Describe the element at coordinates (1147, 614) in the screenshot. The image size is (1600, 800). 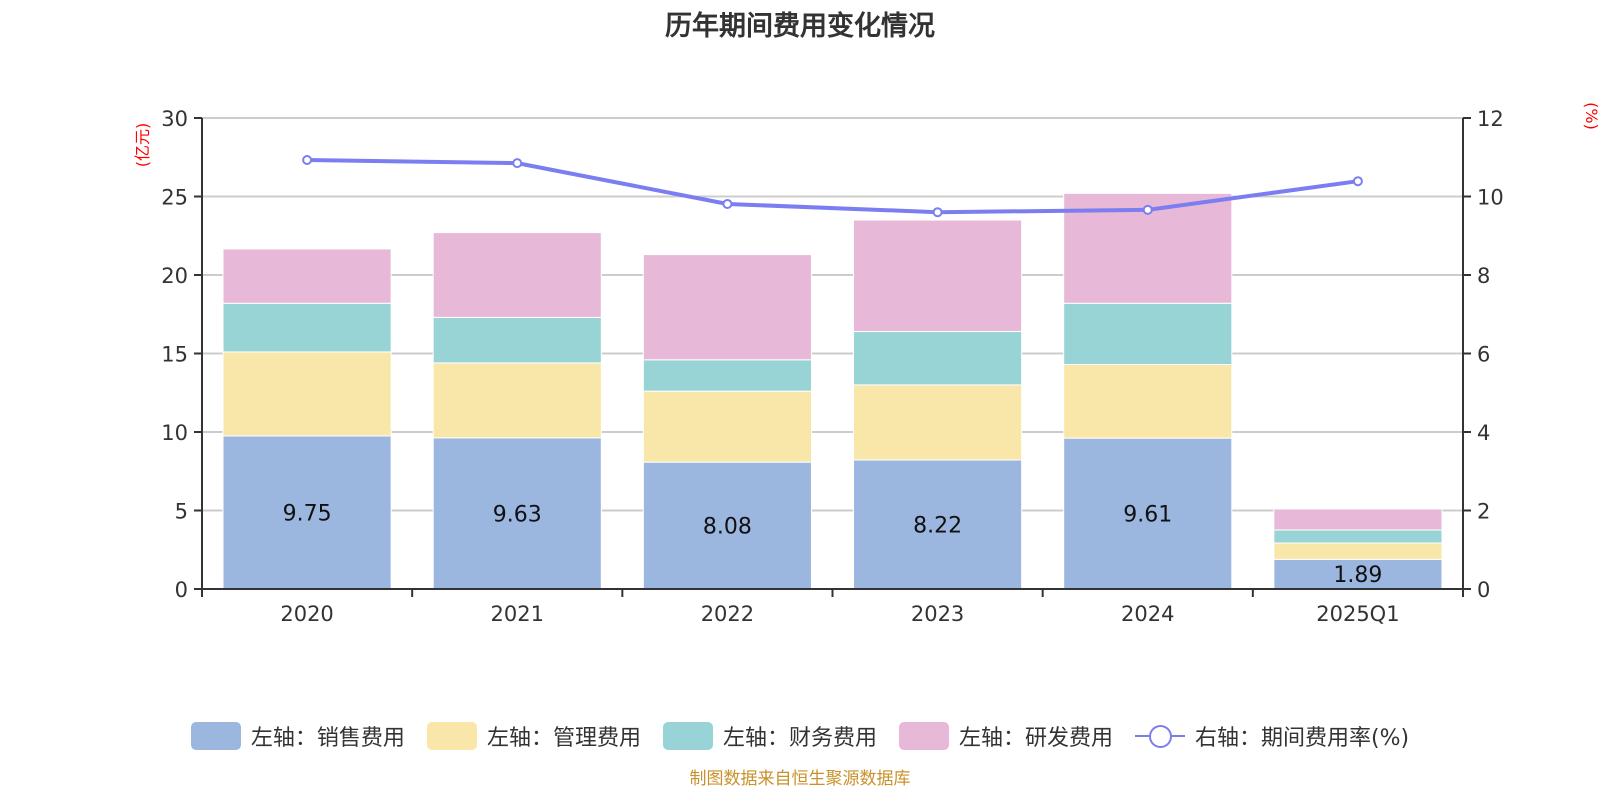
I see `x-axis-tick-label: 2024` at that location.